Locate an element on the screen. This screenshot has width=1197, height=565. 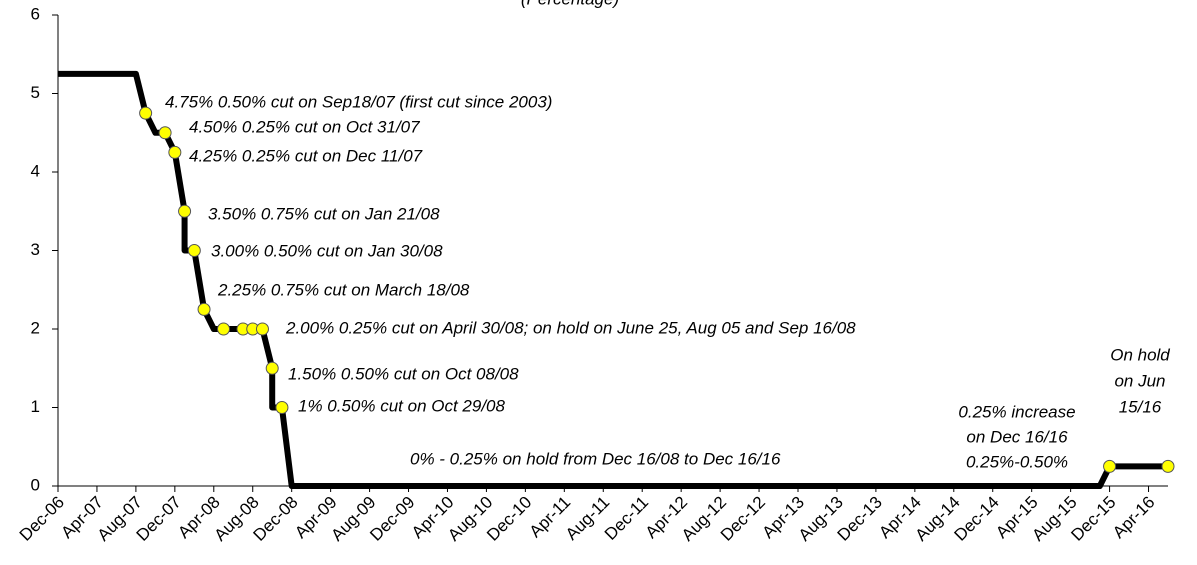
x-tick-label: Dec-07 is located at coordinates (159, 519).